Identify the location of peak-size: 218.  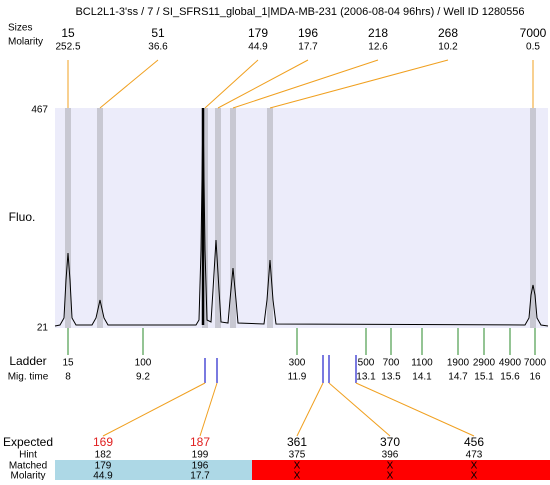
(378, 33).